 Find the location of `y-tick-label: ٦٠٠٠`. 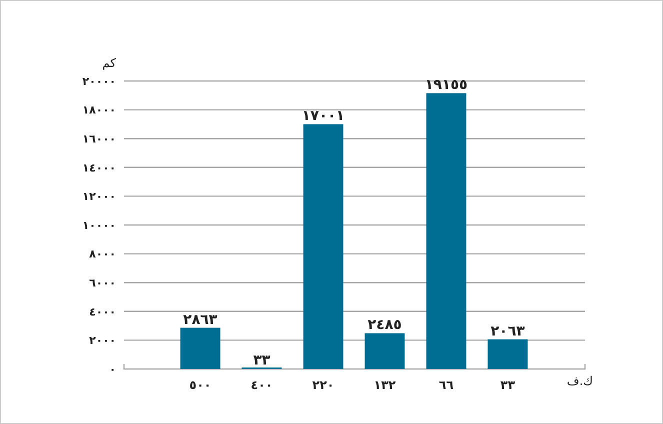

y-tick-label: ٦٠٠٠ is located at coordinates (102, 283).